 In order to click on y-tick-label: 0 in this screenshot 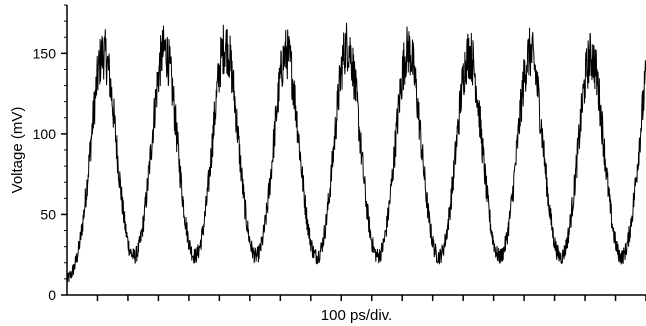, I will do `click(52, 295)`.